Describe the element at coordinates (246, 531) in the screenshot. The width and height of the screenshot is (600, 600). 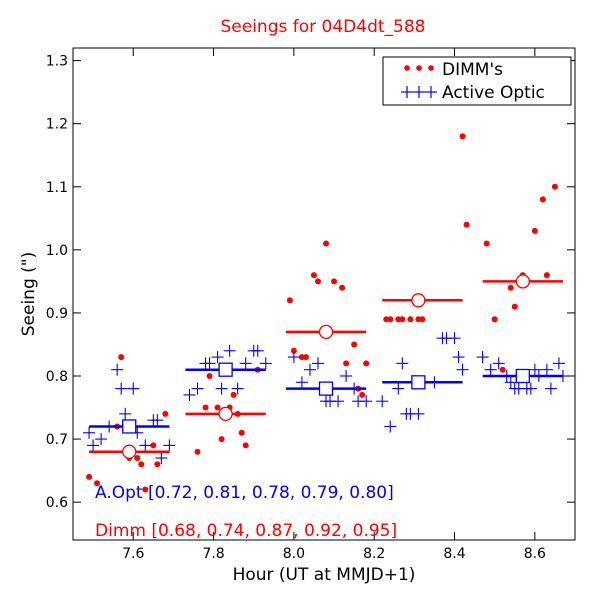
I see `dimm-means-annotation: Dimm [0.68, 0.74, 0.87, 0.92, 0.95]` at that location.